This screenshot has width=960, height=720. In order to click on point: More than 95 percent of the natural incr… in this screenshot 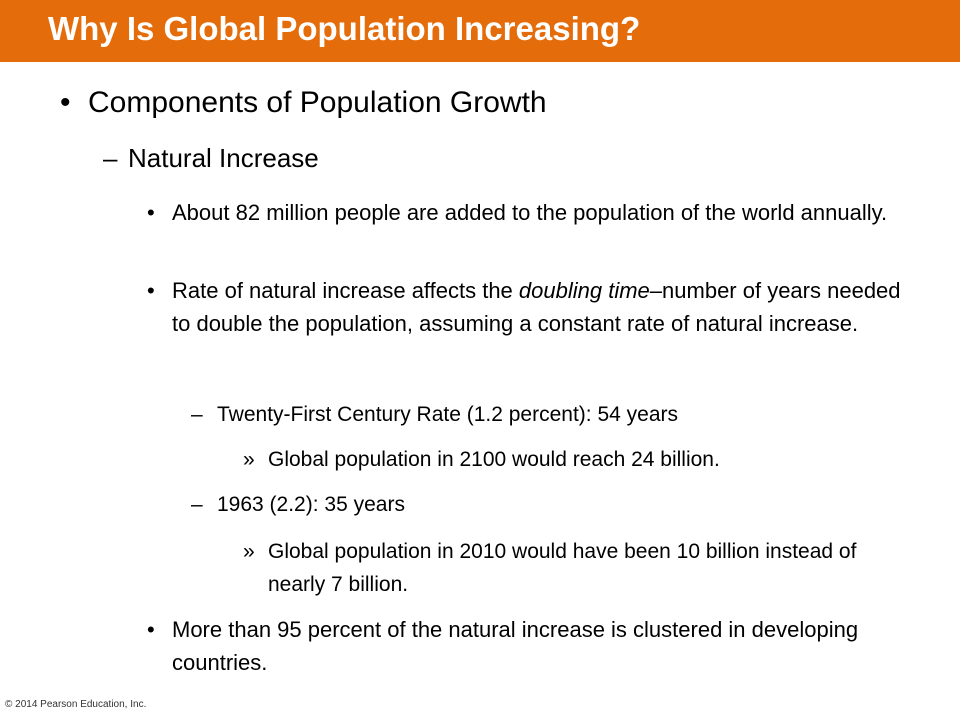, I will do `click(529, 646)`.